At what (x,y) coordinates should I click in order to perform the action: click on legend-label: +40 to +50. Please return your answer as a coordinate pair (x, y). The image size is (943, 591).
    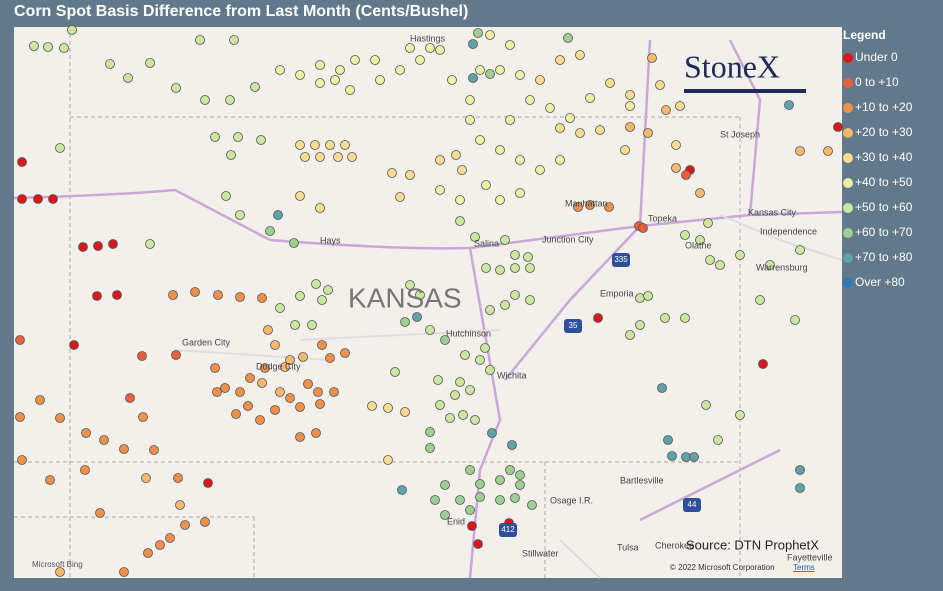
    Looking at the image, I should click on (884, 182).